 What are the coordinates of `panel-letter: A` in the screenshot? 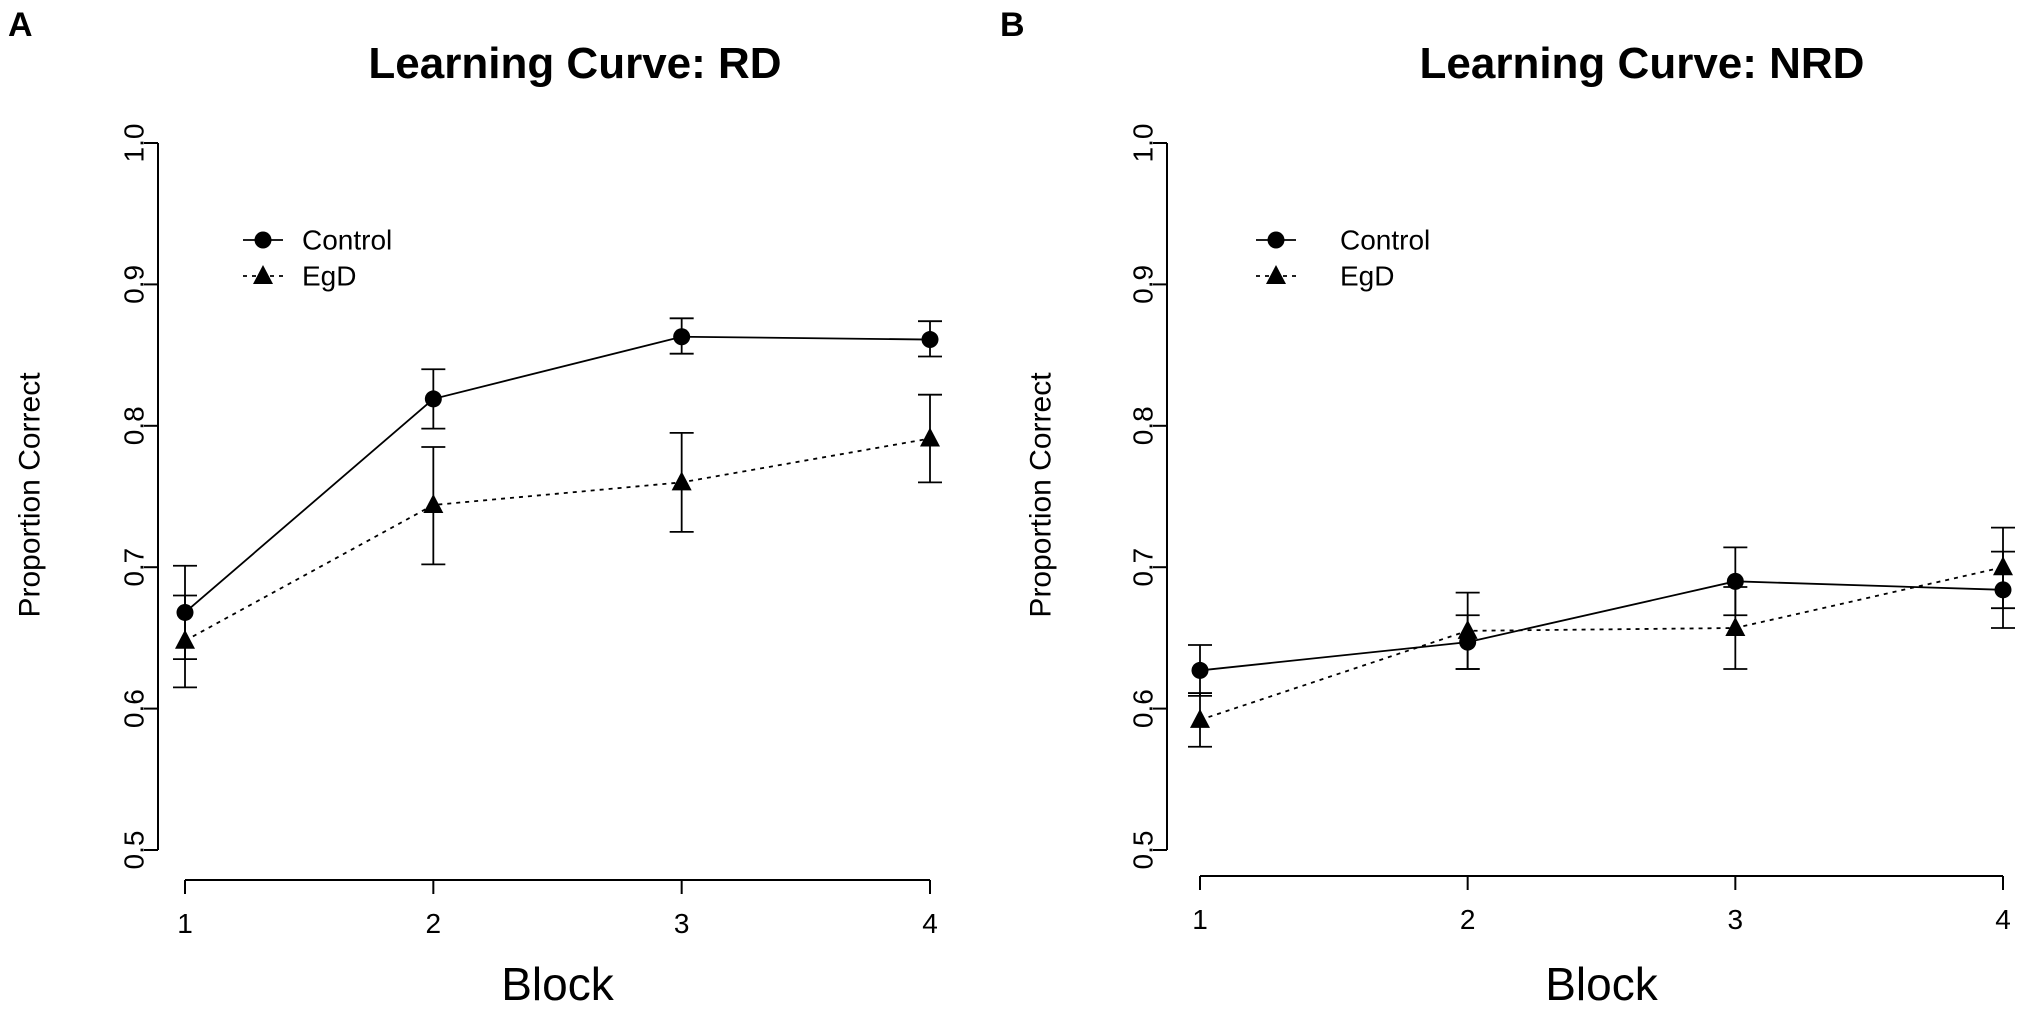 It's located at (20, 25).